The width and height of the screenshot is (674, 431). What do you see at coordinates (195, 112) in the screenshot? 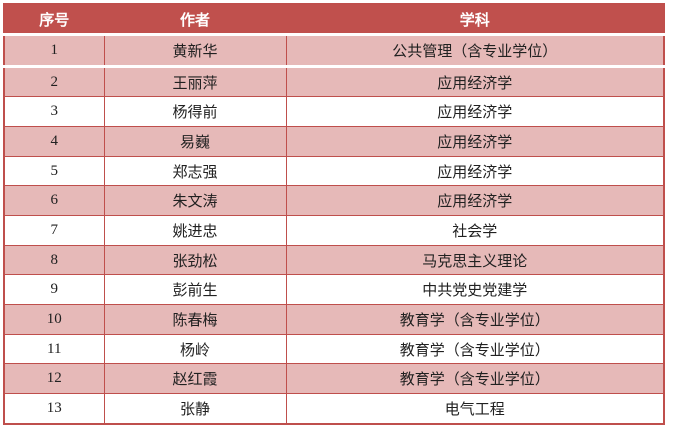
I see `author-cell: 杨得前` at bounding box center [195, 112].